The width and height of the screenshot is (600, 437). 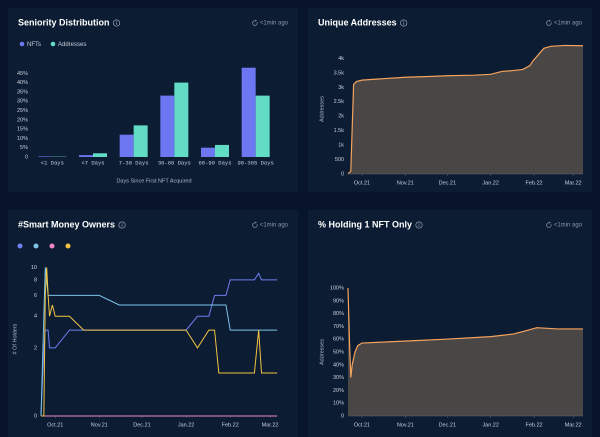 I want to click on y-tick-label: 25%, so click(x=22, y=111).